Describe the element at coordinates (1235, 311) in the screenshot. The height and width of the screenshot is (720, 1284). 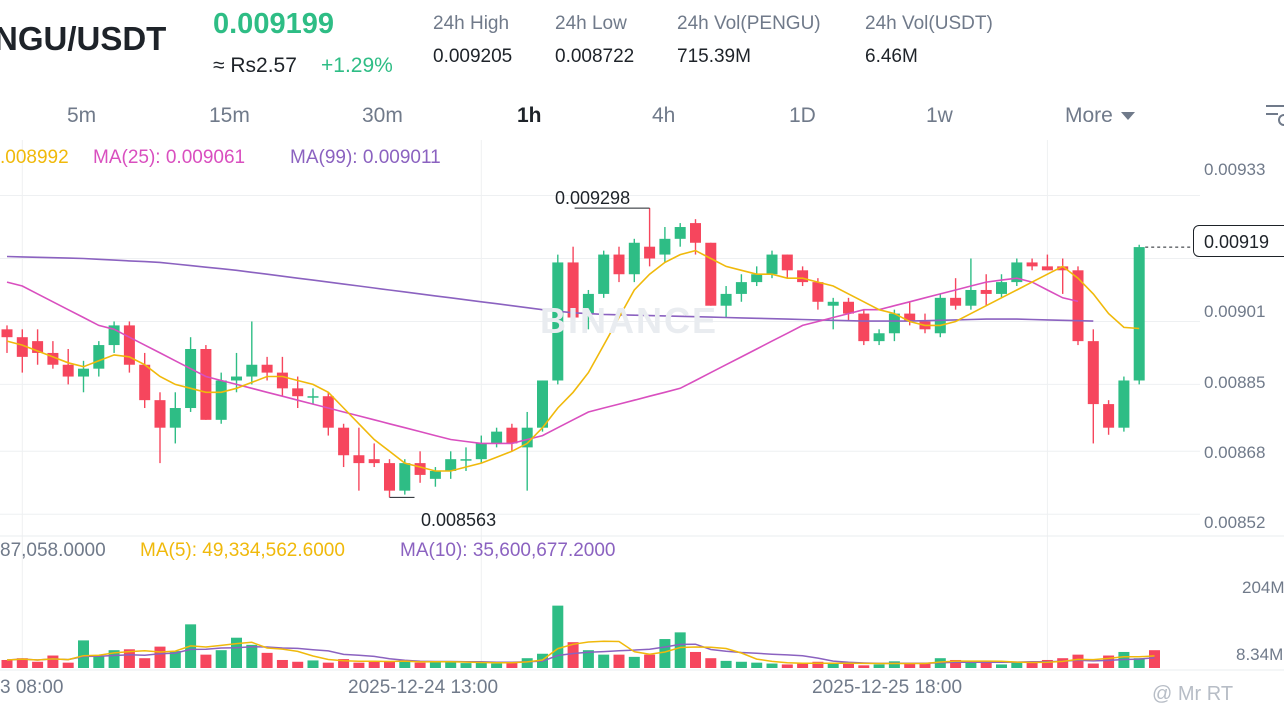
I see `price-tick: 0.00901` at that location.